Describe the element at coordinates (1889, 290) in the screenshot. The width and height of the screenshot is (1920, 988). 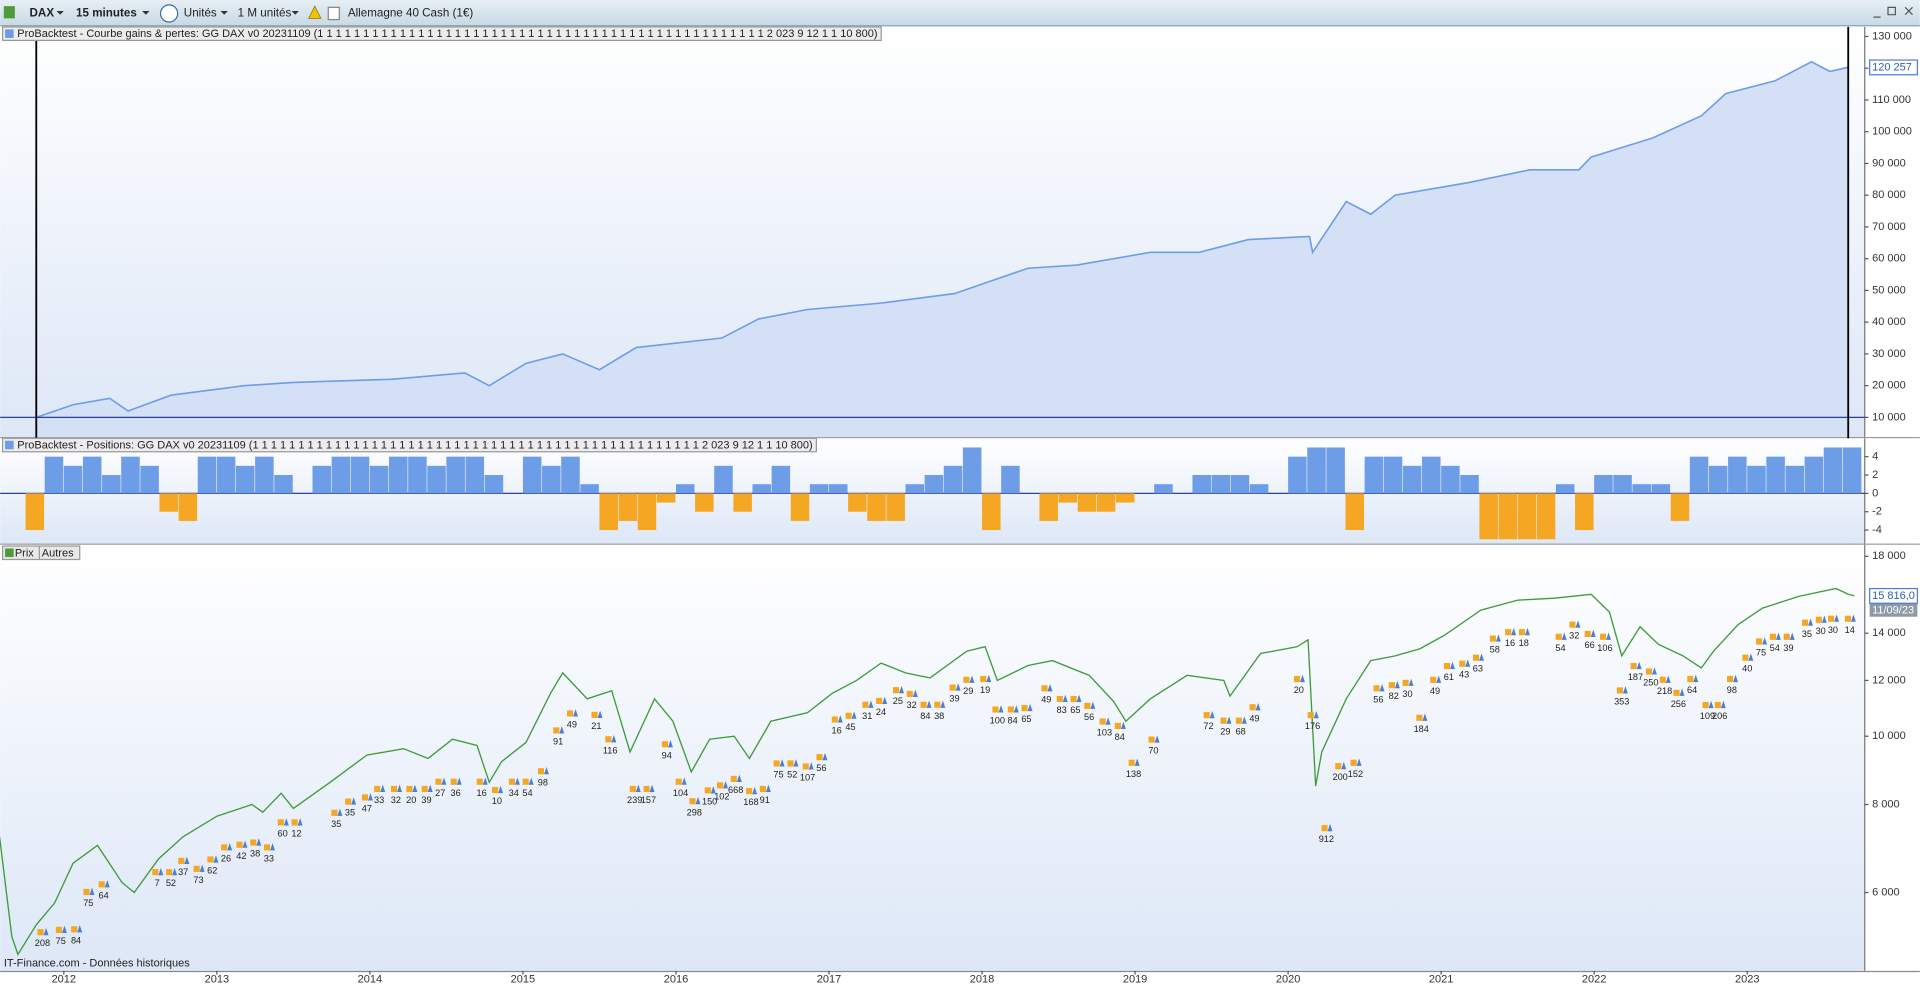
I see `y-tick-label: 50 000` at that location.